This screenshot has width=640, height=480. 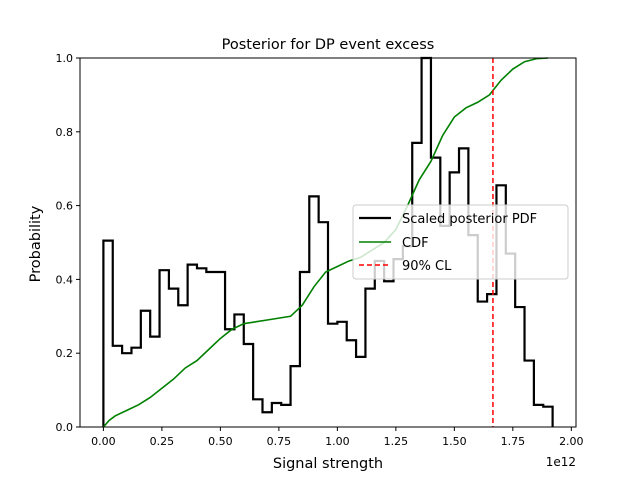 What do you see at coordinates (337, 441) in the screenshot?
I see `x-tick-label: 1.00` at bounding box center [337, 441].